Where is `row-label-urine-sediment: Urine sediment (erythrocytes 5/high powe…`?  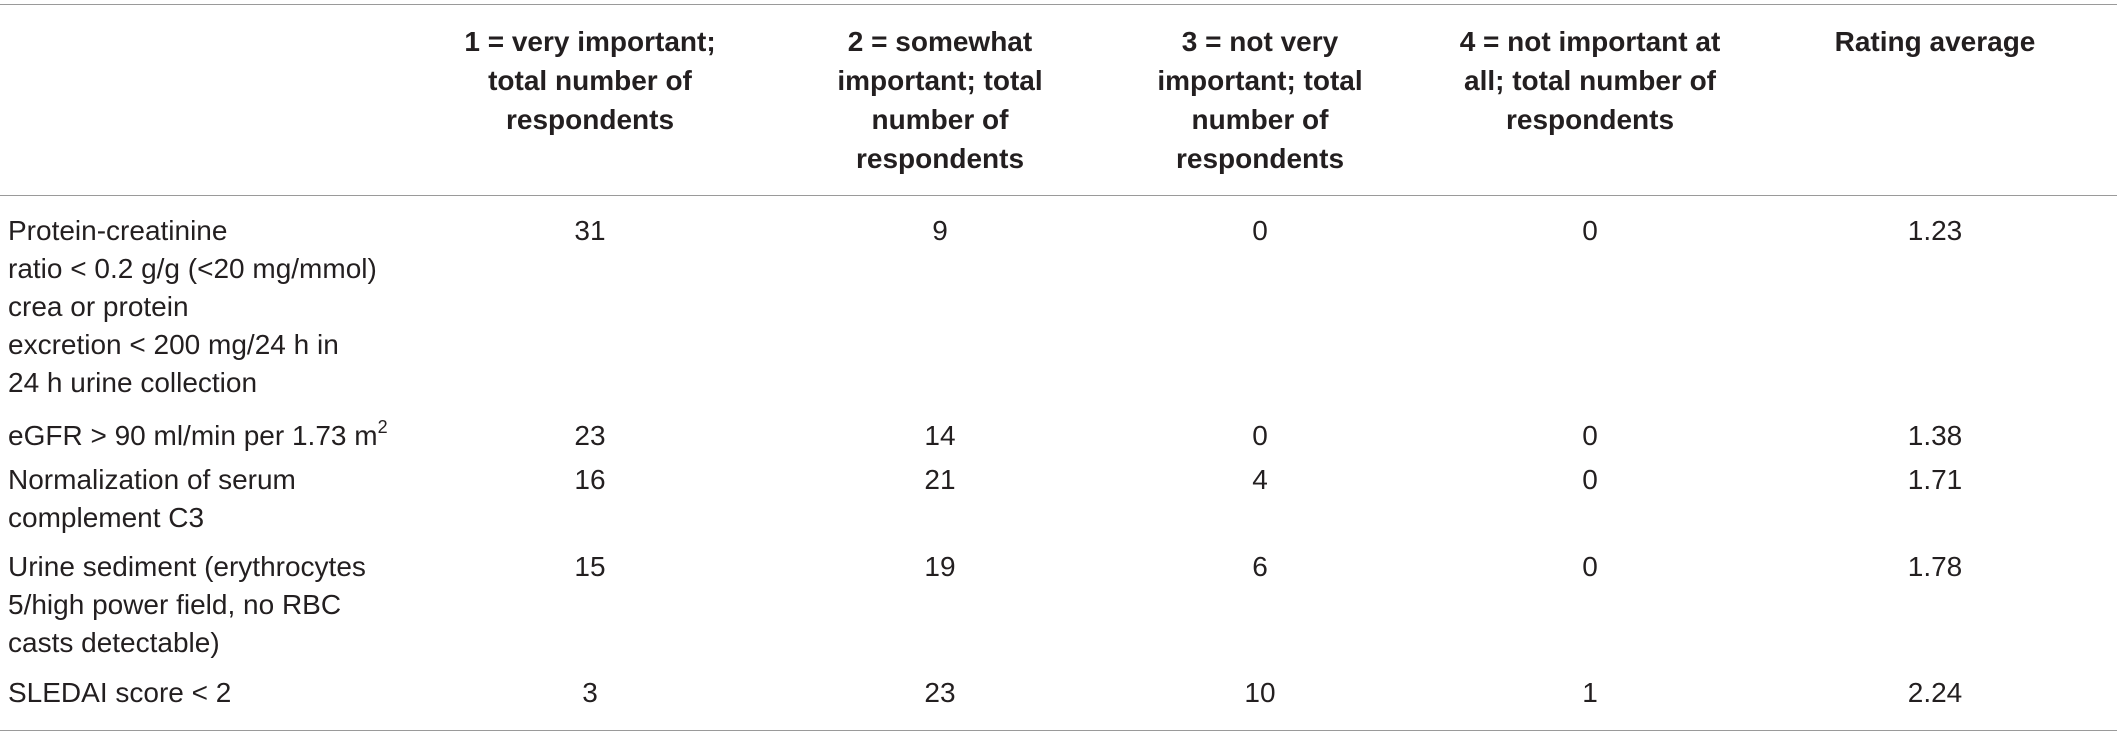
row-label-urine-sediment: Urine sediment (erythrocytes 5/high powe… is located at coordinates (187, 604).